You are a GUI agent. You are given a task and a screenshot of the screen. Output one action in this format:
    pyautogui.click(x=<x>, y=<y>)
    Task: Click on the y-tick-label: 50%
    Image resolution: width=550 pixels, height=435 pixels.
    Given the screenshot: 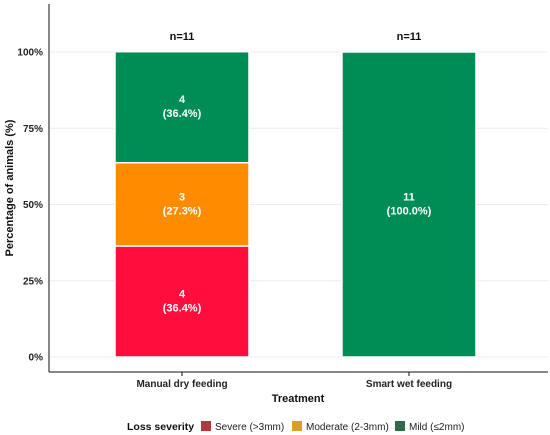 What is the action you would take?
    pyautogui.click(x=33, y=205)
    